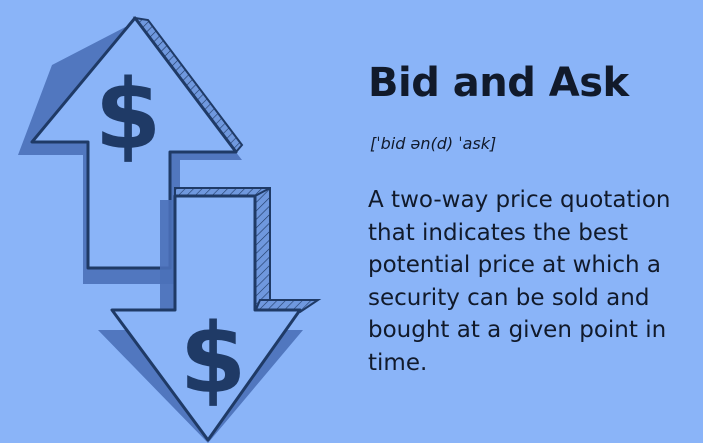 The image size is (703, 443). I want to click on term-title: Bid and Ask, so click(498, 83).